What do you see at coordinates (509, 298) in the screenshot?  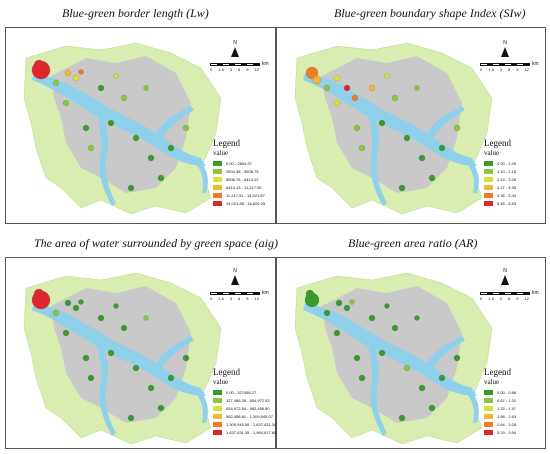 I see `scale-tick: 6` at bounding box center [509, 298].